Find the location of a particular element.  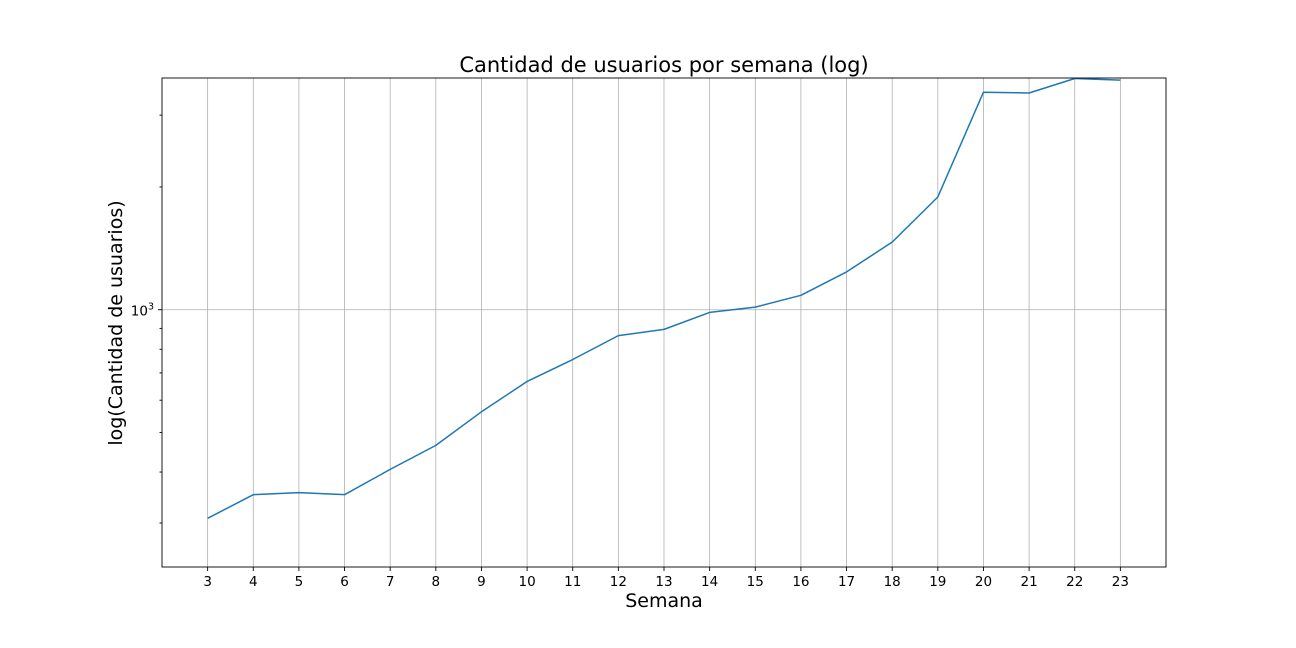

x-tick-label: 6 is located at coordinates (344, 582).